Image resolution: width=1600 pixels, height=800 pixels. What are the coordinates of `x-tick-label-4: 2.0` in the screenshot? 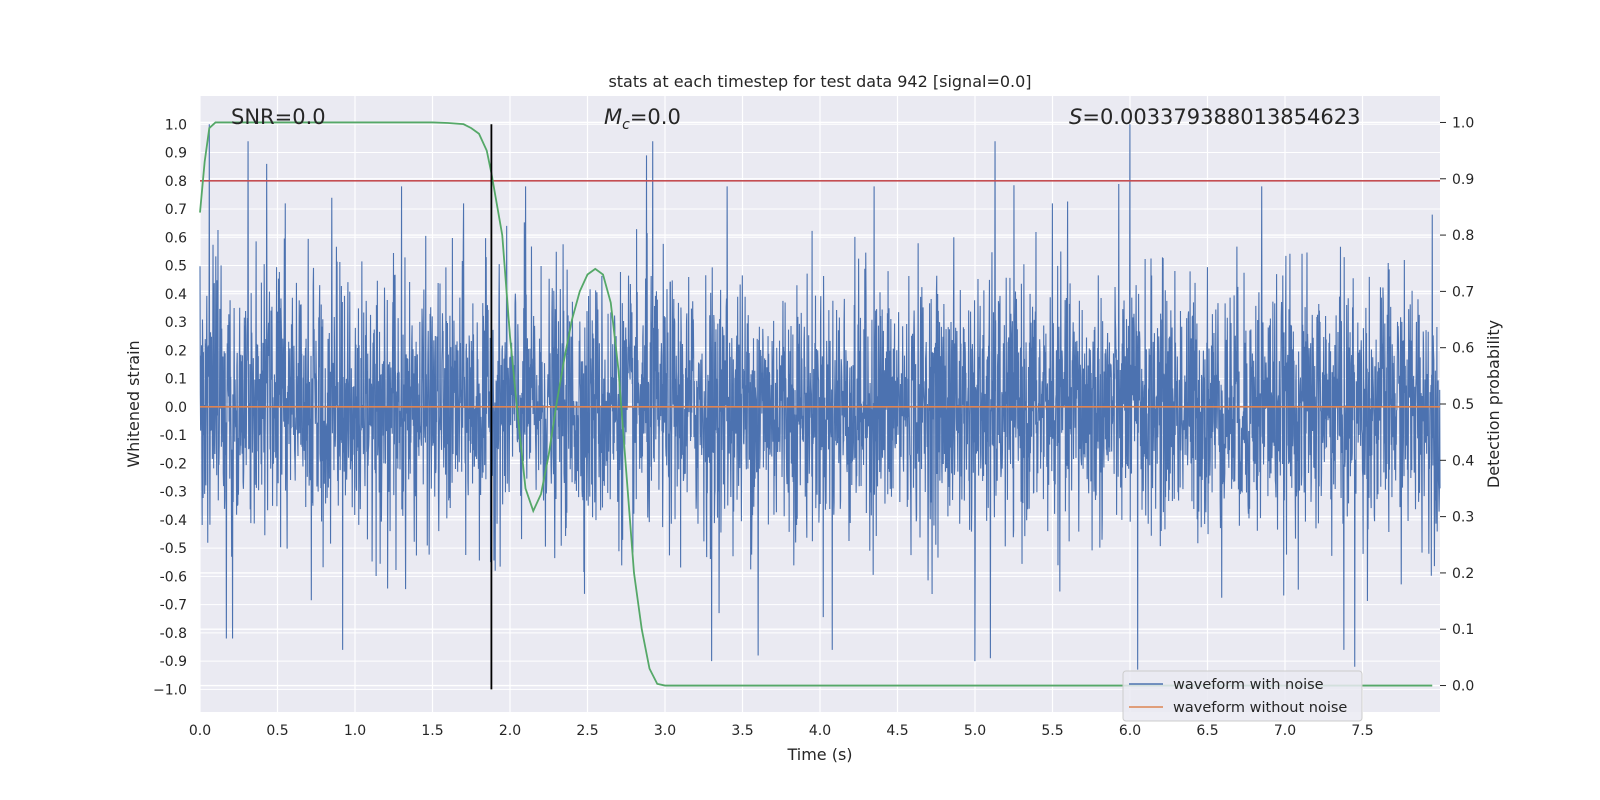 It's located at (510, 731).